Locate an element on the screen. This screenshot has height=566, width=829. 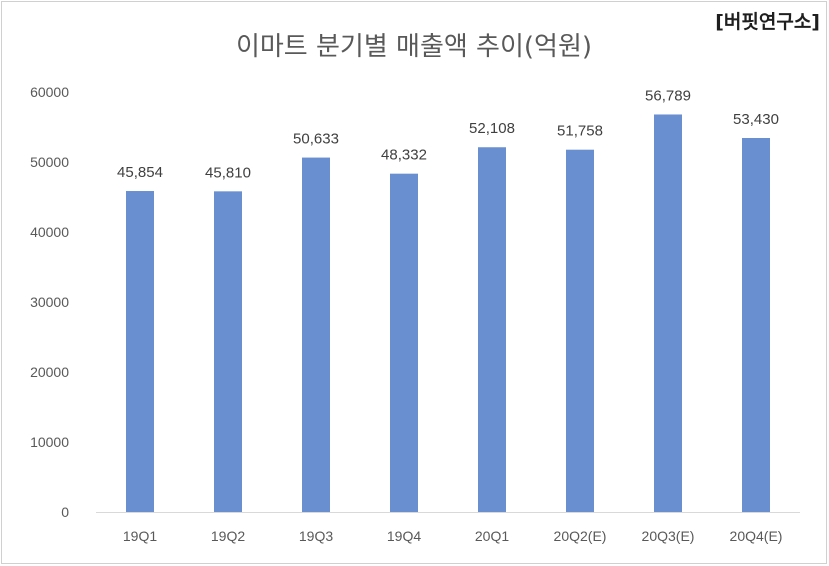
x-tick-label: 20Q4(E) is located at coordinates (756, 536).